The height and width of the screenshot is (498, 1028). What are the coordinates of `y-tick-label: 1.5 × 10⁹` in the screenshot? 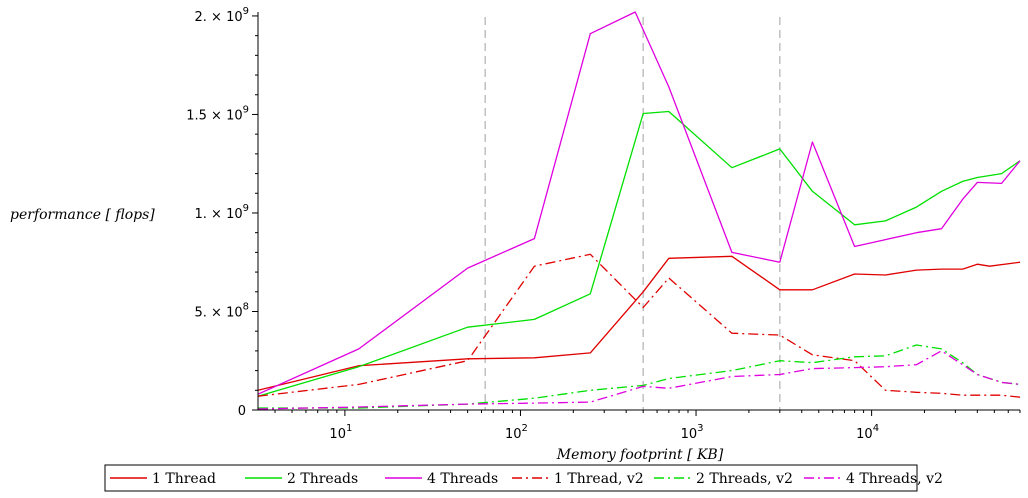 It's located at (217, 113).